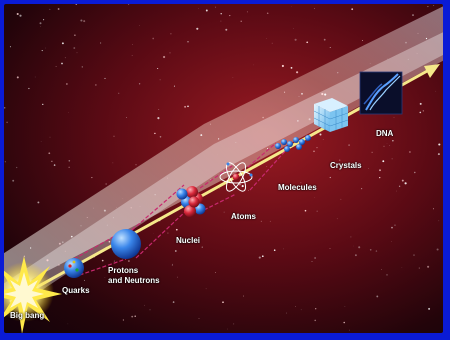  Describe the element at coordinates (297, 187) in the screenshot. I see `label-molecules: Molecules` at that location.